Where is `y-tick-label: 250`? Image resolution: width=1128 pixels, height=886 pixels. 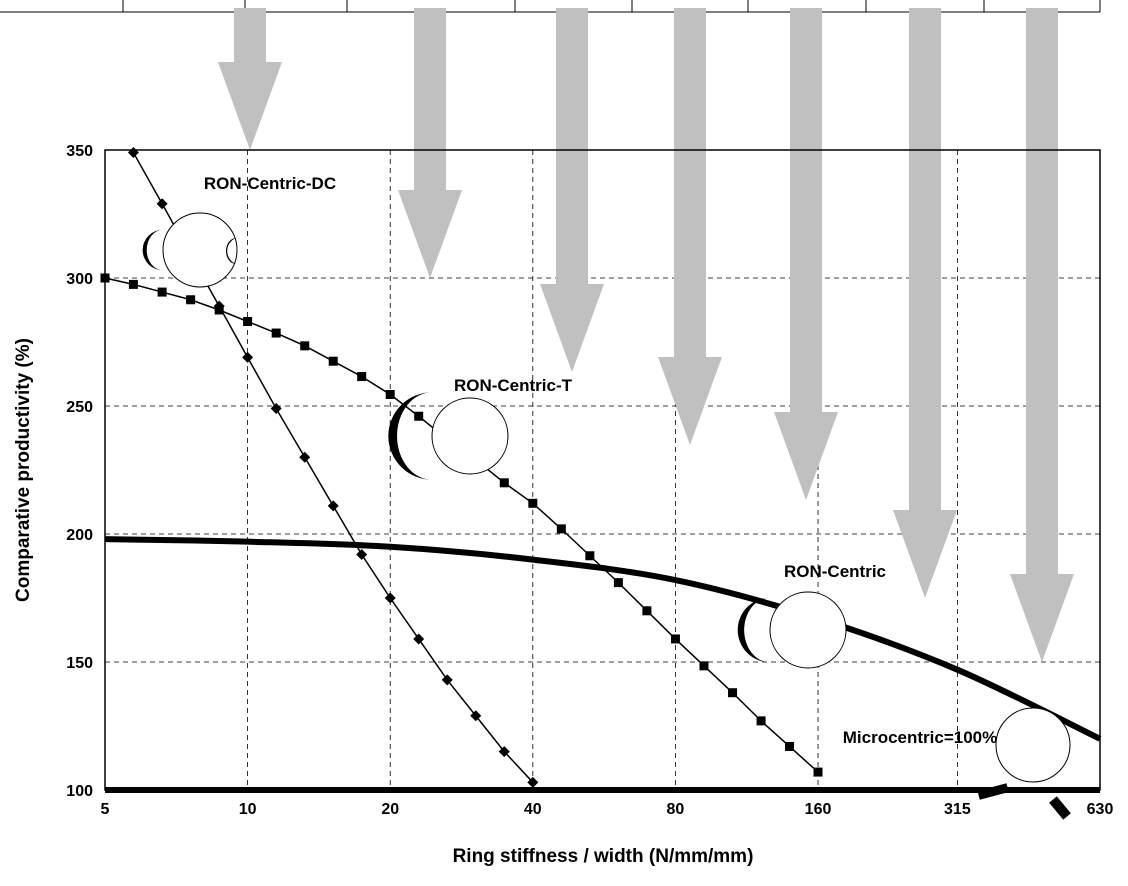 y-tick-label: 250 is located at coordinates (79, 407).